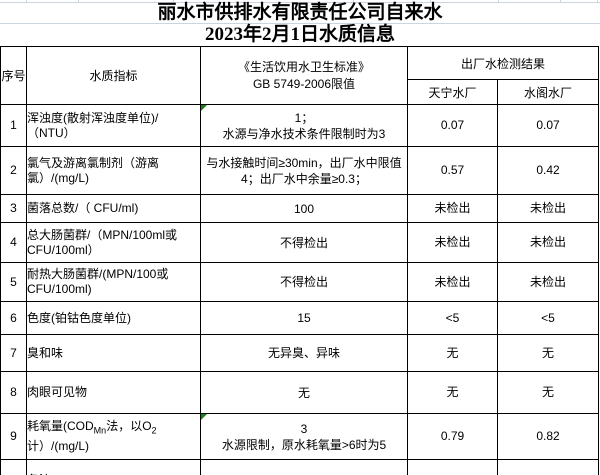 The width and height of the screenshot is (600, 475). Describe the element at coordinates (13, 436) in the screenshot. I see `cell-row-number: 9` at that location.